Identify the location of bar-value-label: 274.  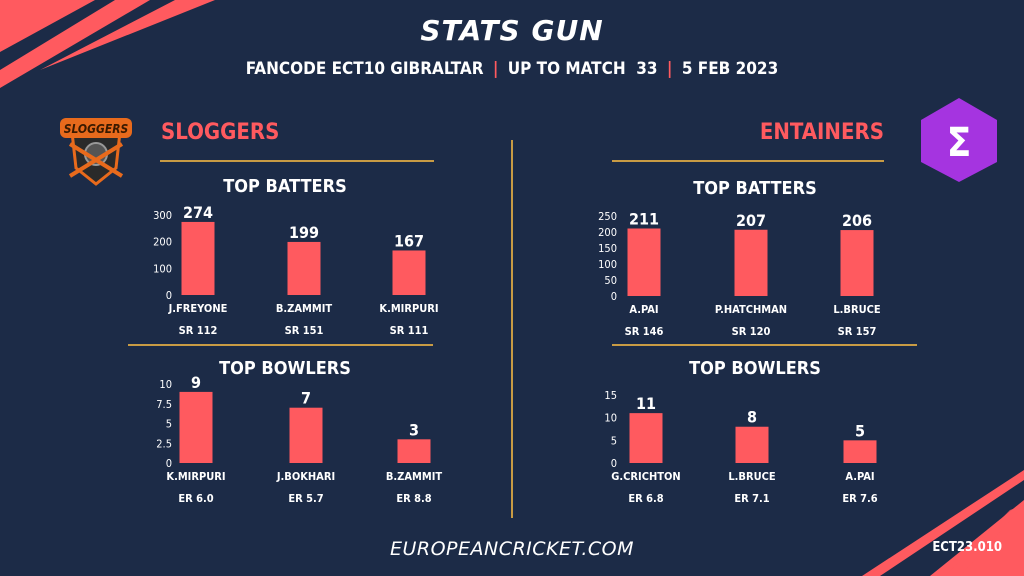
(198, 212).